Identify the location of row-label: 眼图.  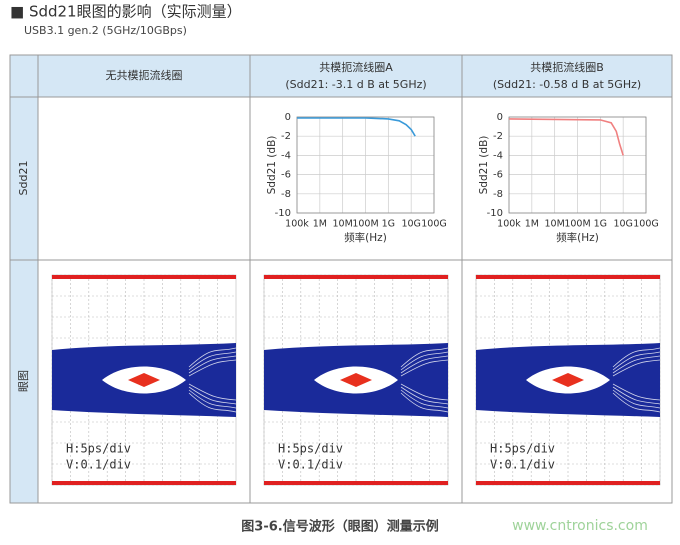
(23, 381).